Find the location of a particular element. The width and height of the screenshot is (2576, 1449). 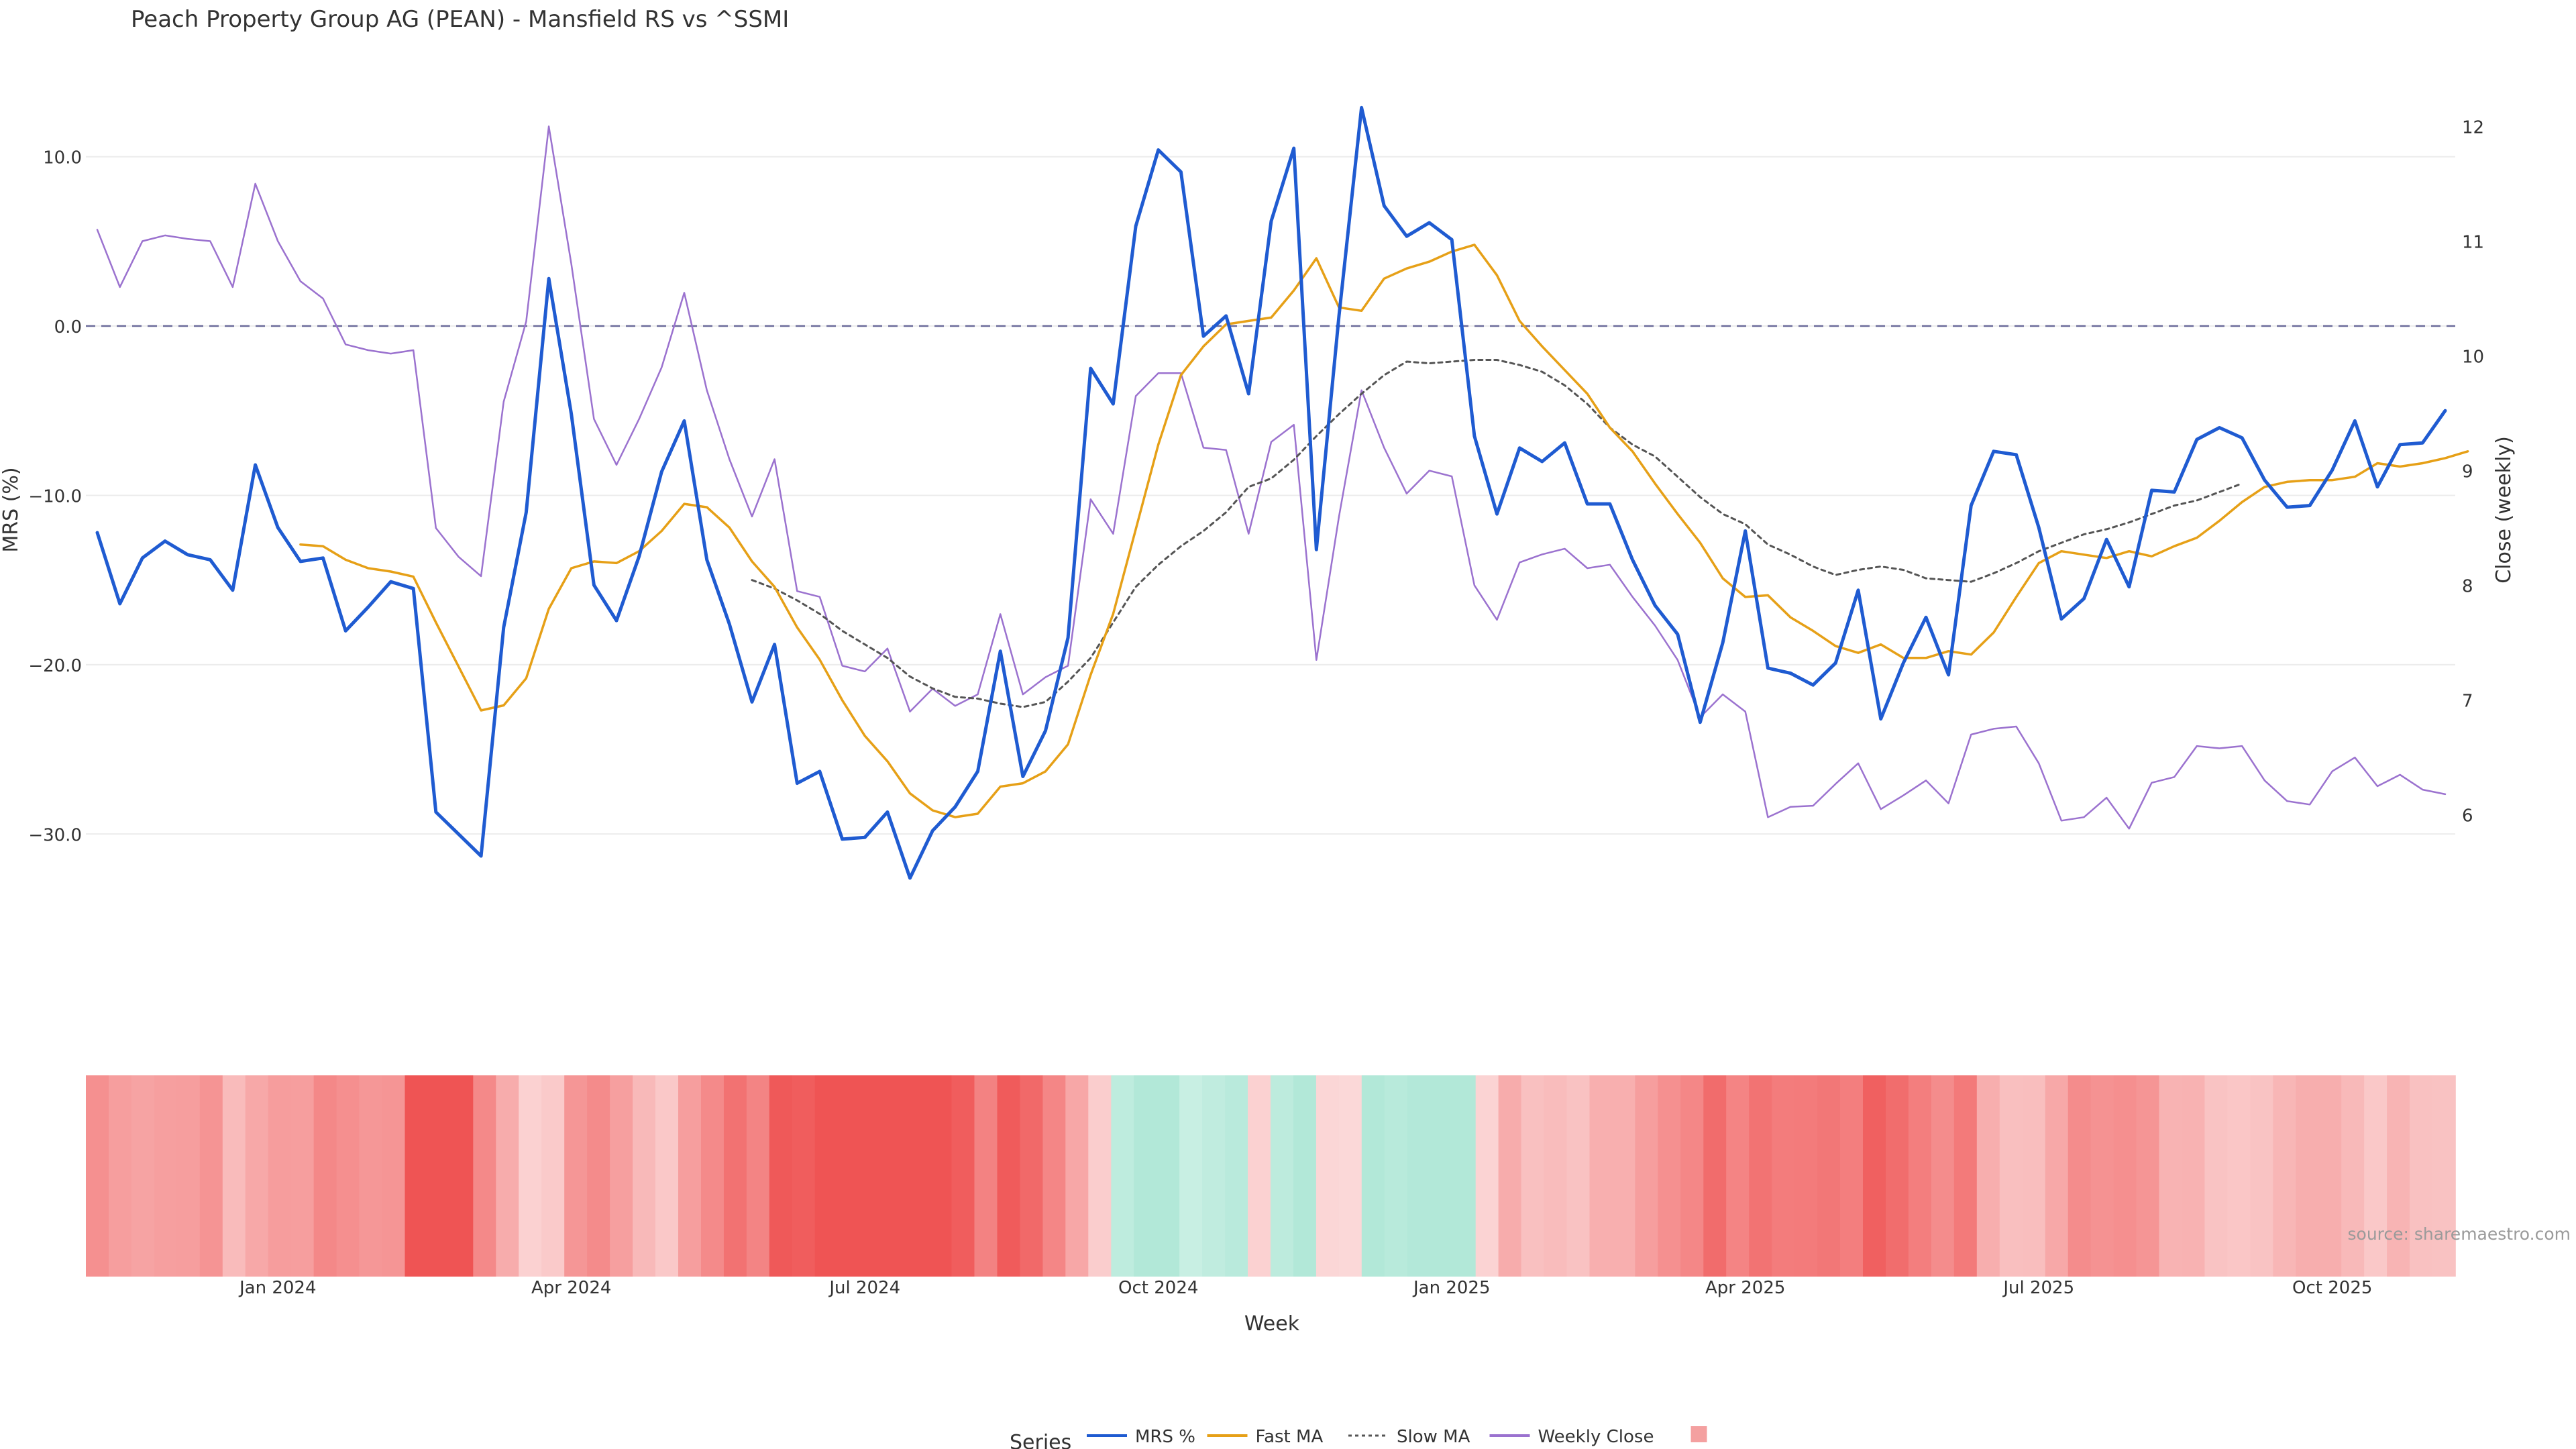

right-tick-label: 8 is located at coordinates (2467, 587).